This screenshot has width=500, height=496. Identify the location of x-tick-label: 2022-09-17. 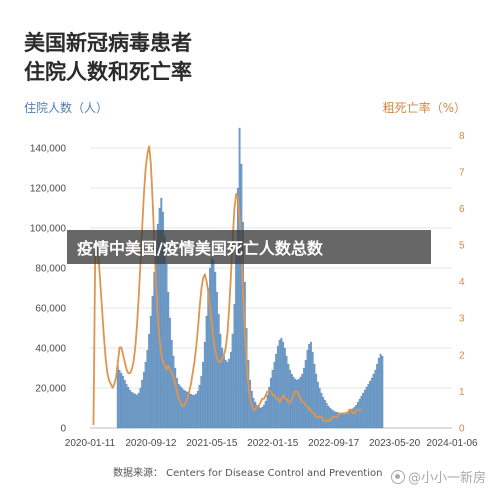
(334, 443).